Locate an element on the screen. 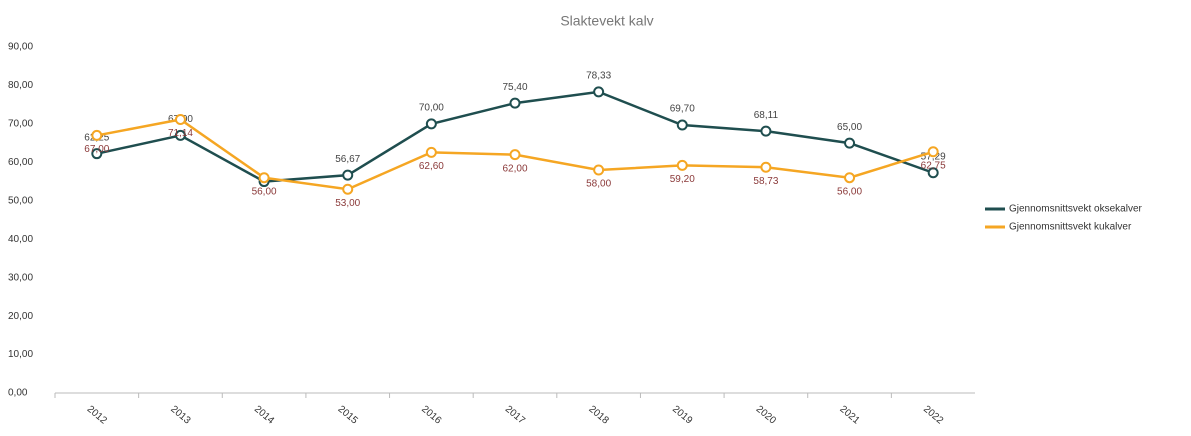 This screenshot has height=436, width=1191. data-label: 70,00 is located at coordinates (431, 108).